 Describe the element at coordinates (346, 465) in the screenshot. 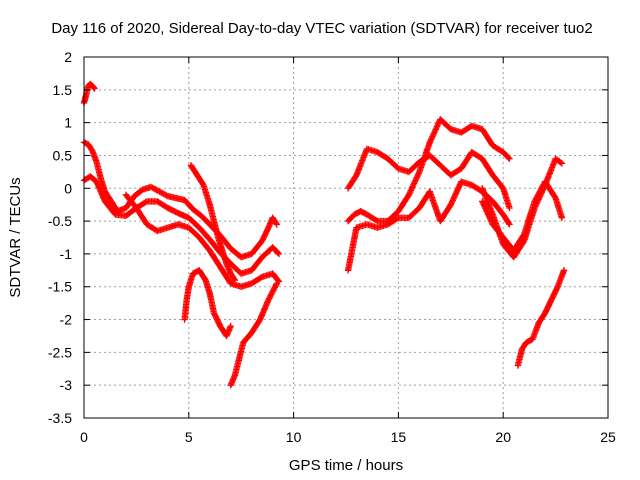

I see `x-axis-label: GPS time / hours` at that location.